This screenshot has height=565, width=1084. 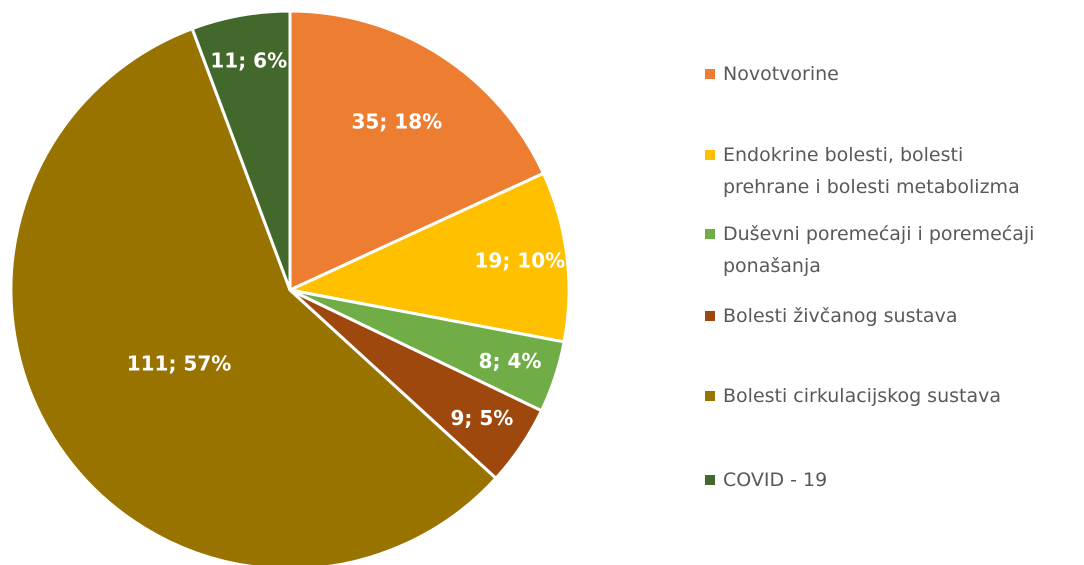 I want to click on legend-entry: Bolesti živčanog sustava, so click(x=870, y=316).